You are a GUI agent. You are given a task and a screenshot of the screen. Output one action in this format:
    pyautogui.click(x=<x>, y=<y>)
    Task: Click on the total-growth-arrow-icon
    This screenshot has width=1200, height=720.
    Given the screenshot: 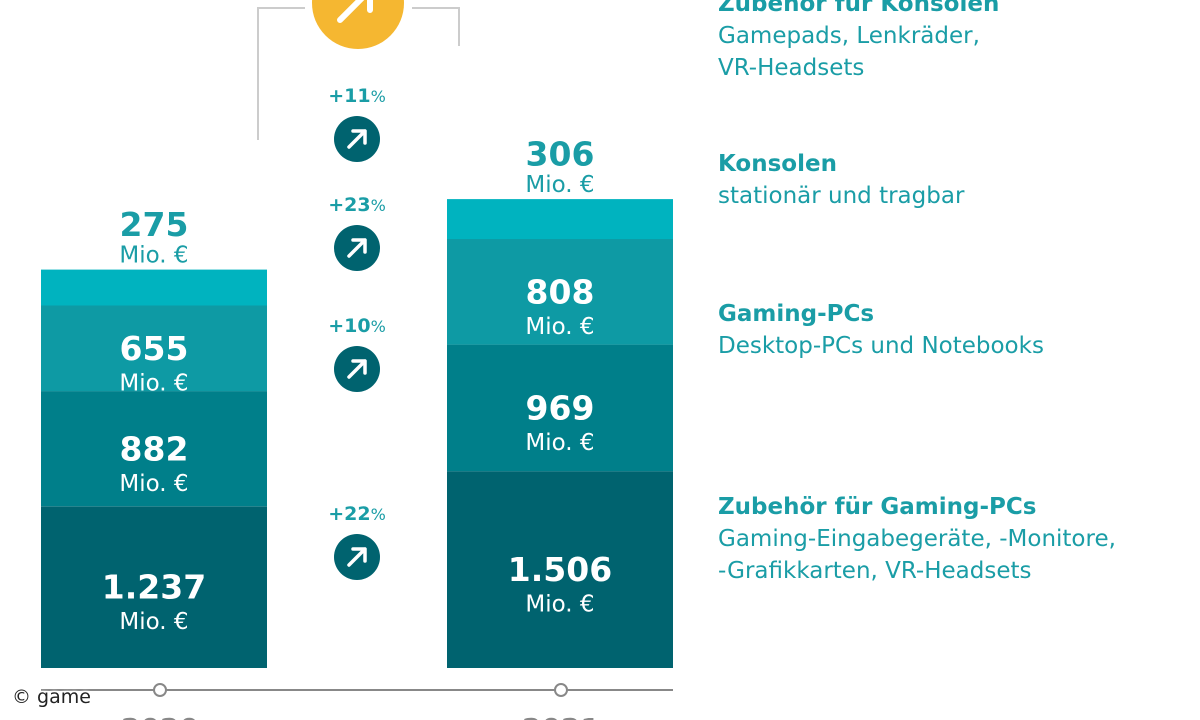 What is the action you would take?
    pyautogui.click(x=358, y=24)
    